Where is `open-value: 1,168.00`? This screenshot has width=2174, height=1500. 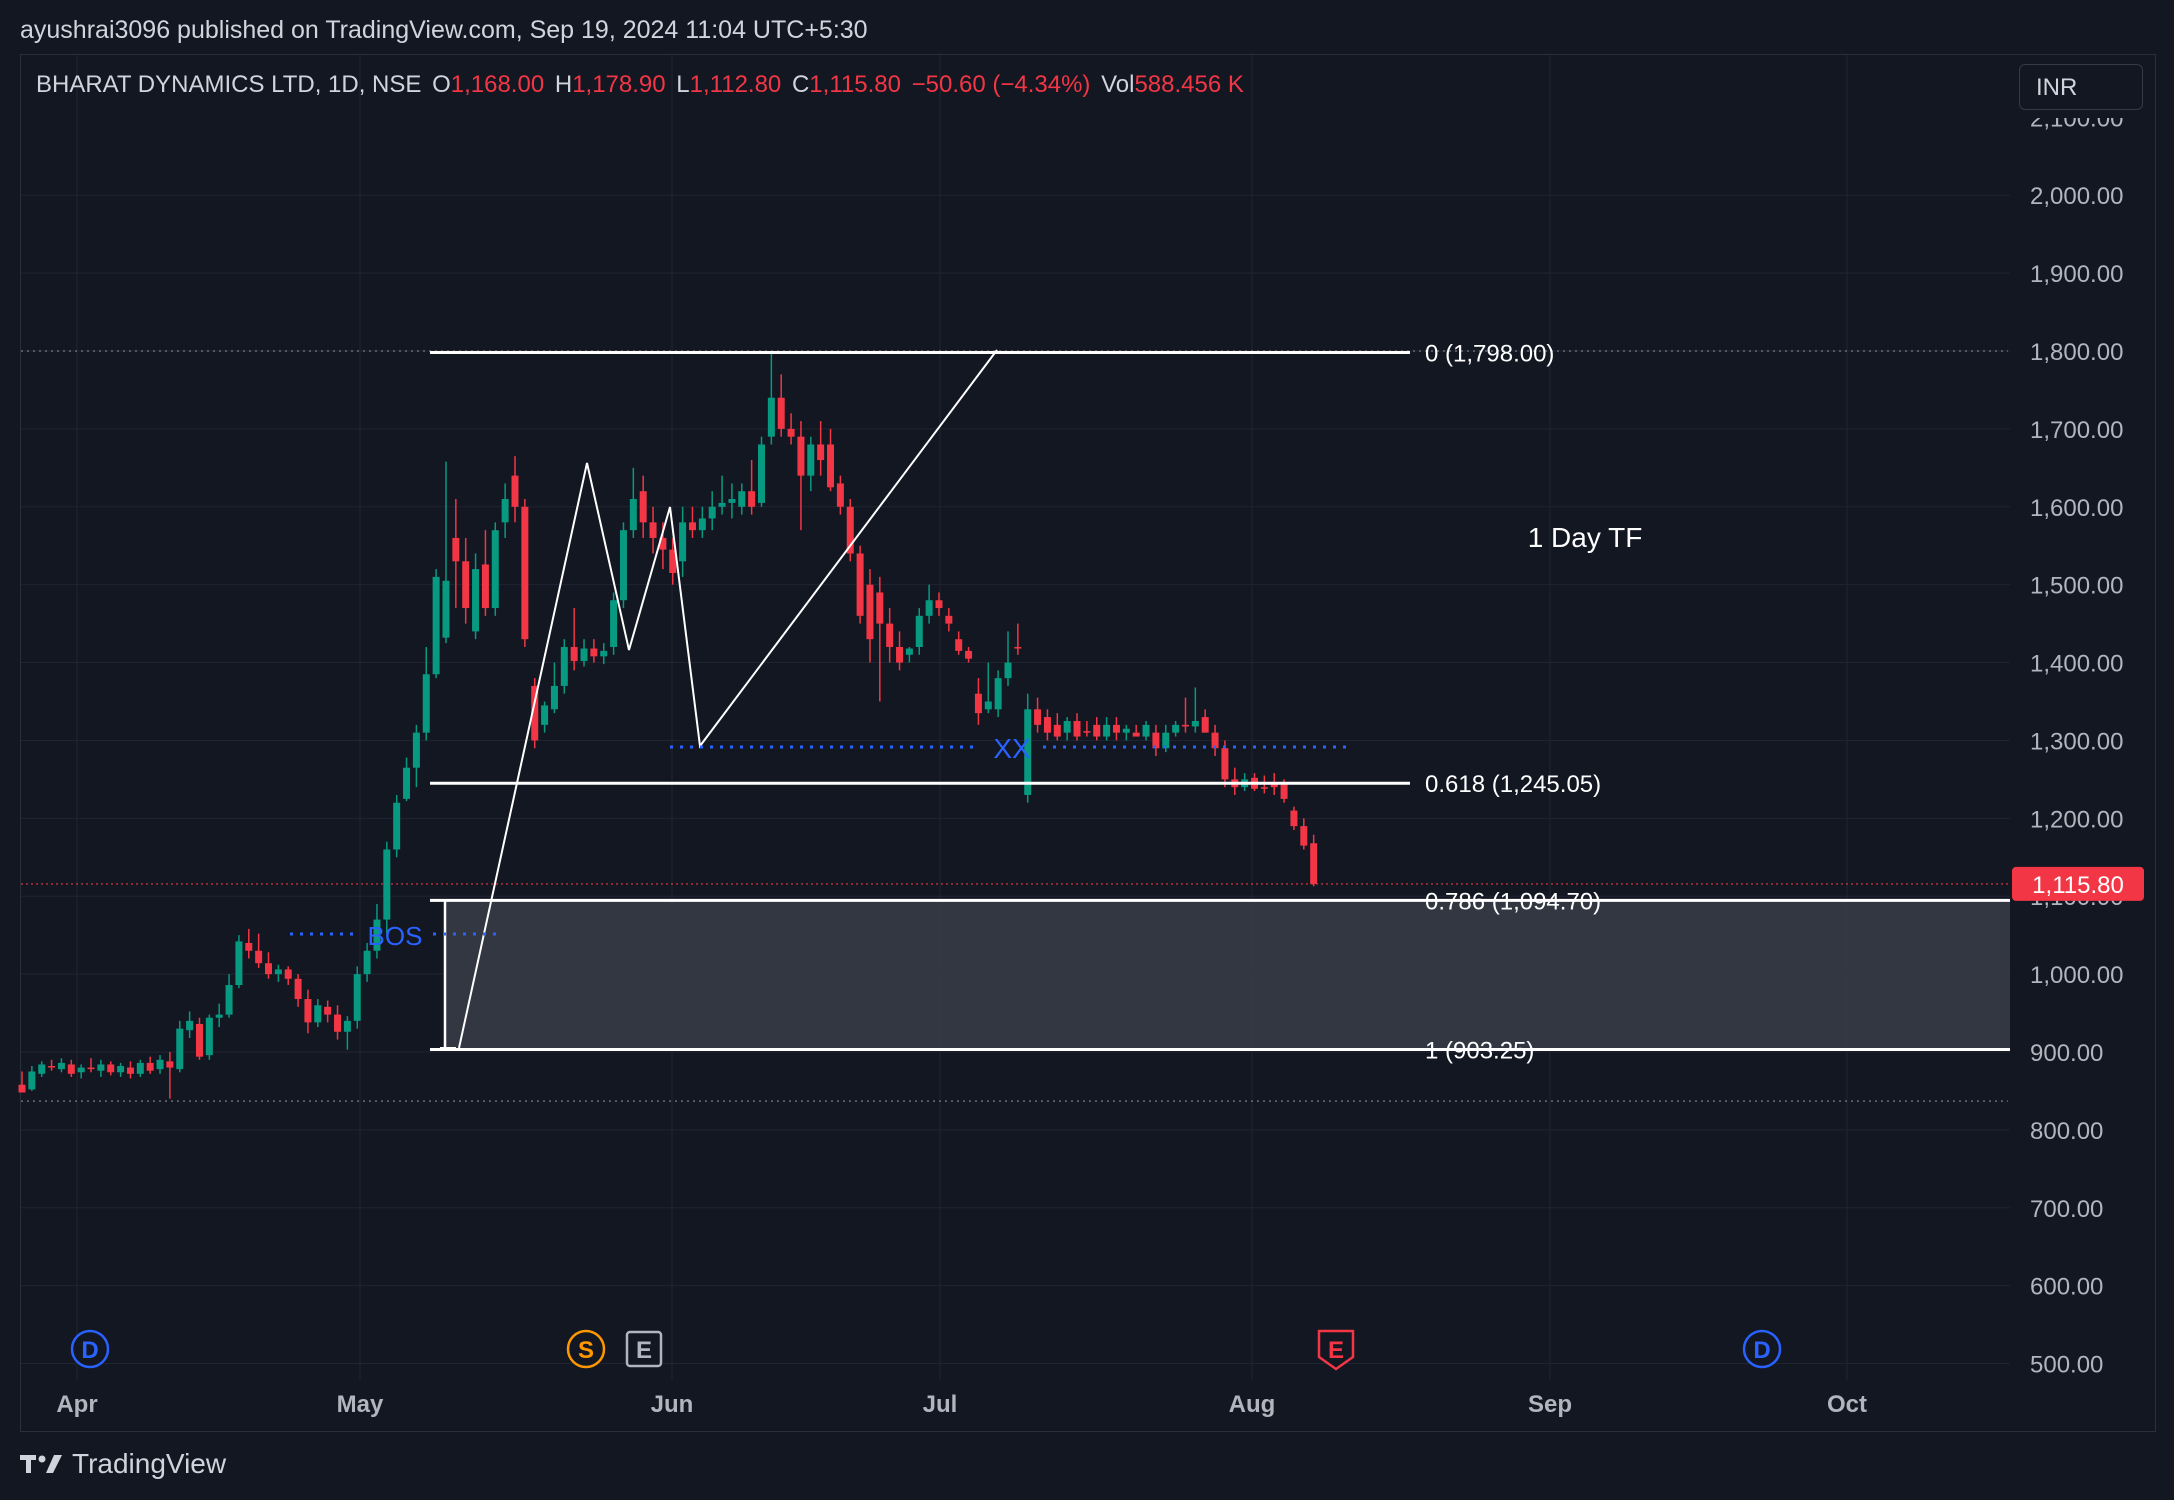
open-value: 1,168.00 is located at coordinates (497, 84).